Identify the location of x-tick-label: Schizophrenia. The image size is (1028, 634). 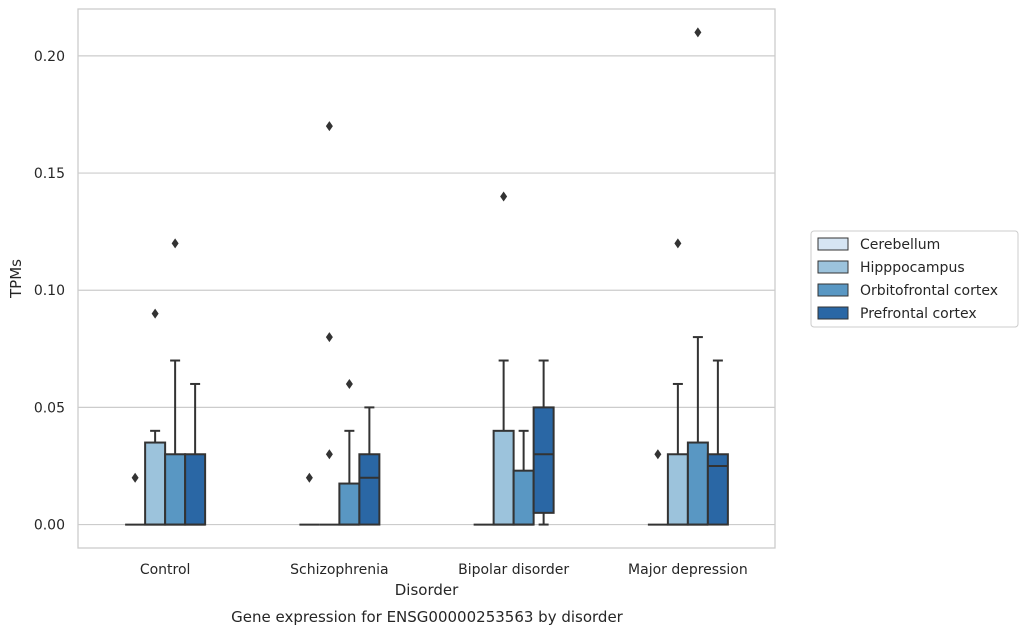
(339, 570).